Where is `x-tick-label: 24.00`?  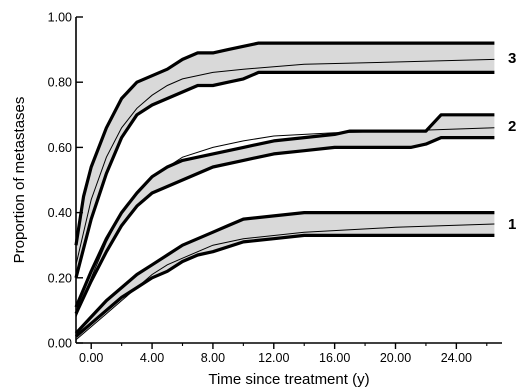
x-tick-label: 24.00 is located at coordinates (456, 358).